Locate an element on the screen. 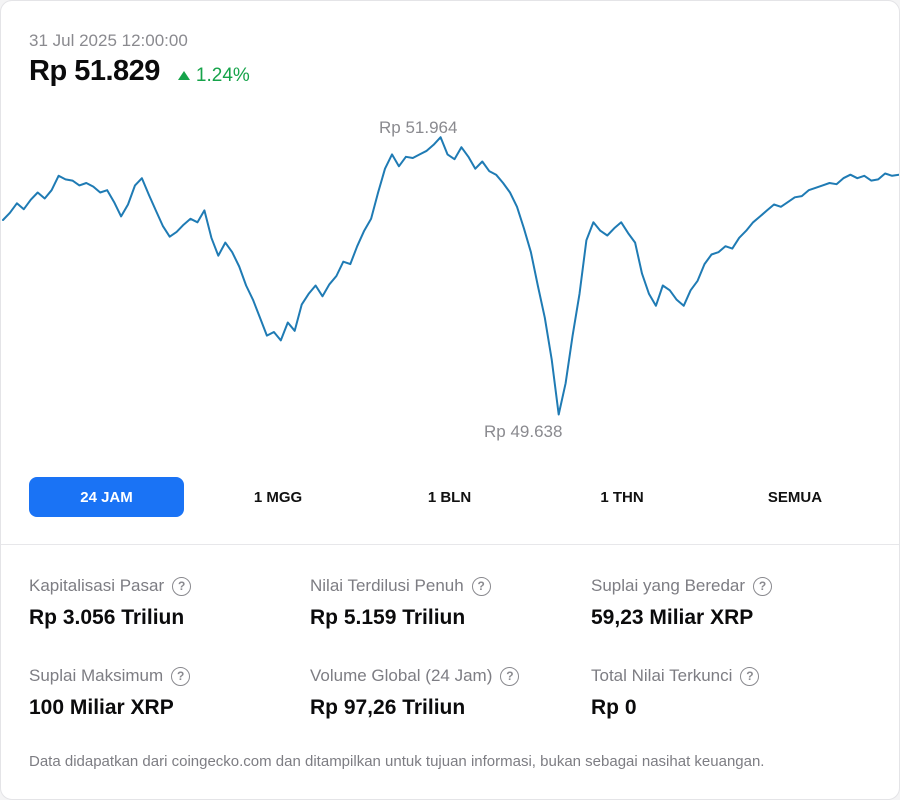  stat-value: Rp 0 is located at coordinates (614, 707).